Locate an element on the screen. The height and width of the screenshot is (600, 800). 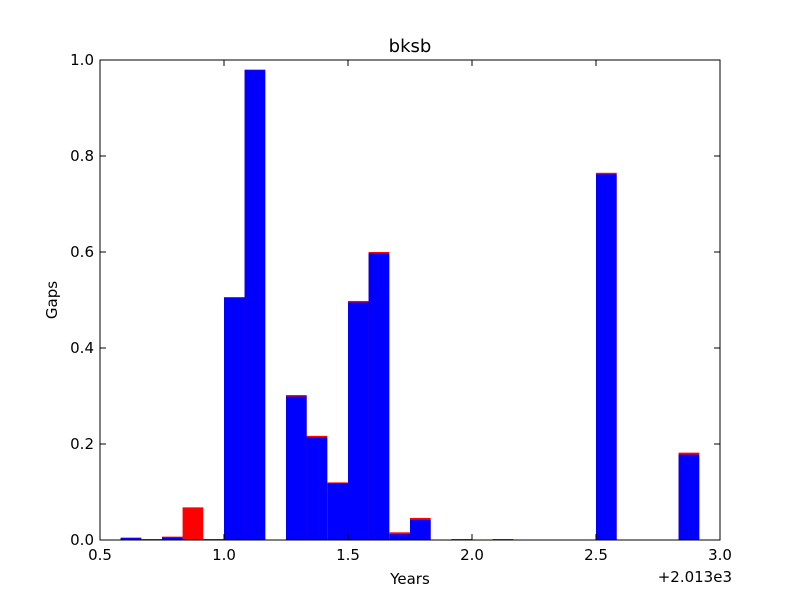
y-axis-label: Gaps is located at coordinates (52, 300).